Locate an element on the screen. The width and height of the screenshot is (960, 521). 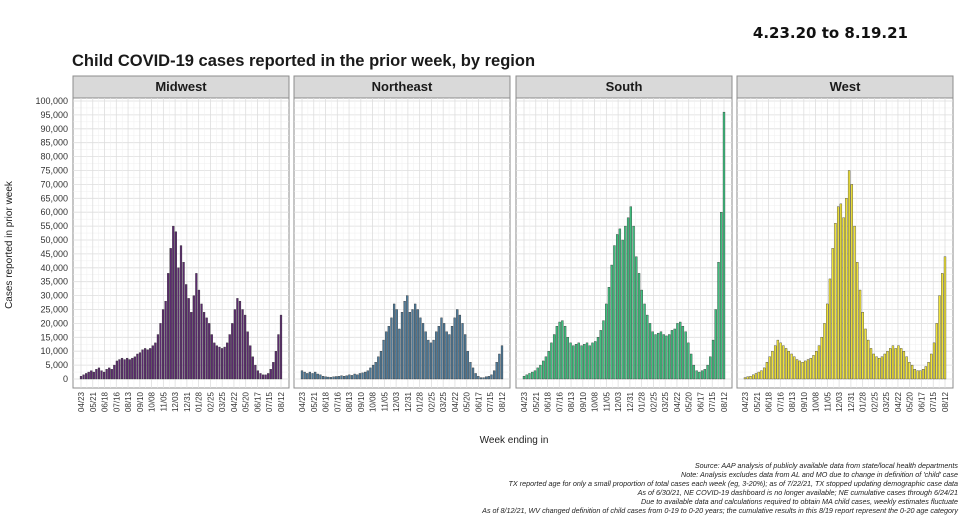
x-tick-label: 10/08 is located at coordinates (816, 401).